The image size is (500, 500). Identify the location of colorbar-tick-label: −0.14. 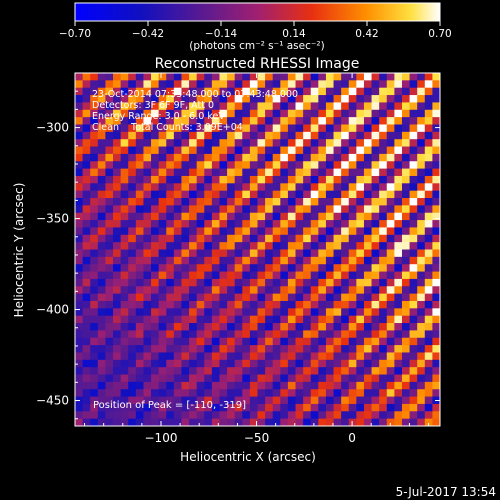
(221, 34).